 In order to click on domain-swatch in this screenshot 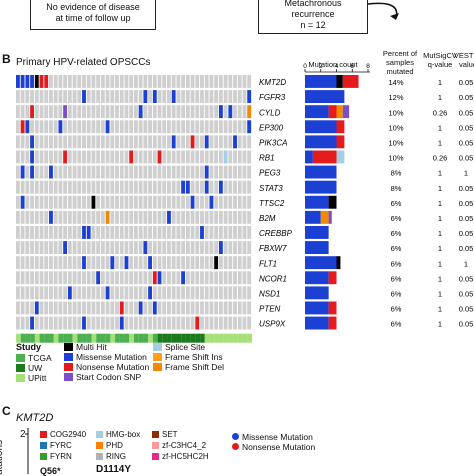, I will do `click(43, 445)`.